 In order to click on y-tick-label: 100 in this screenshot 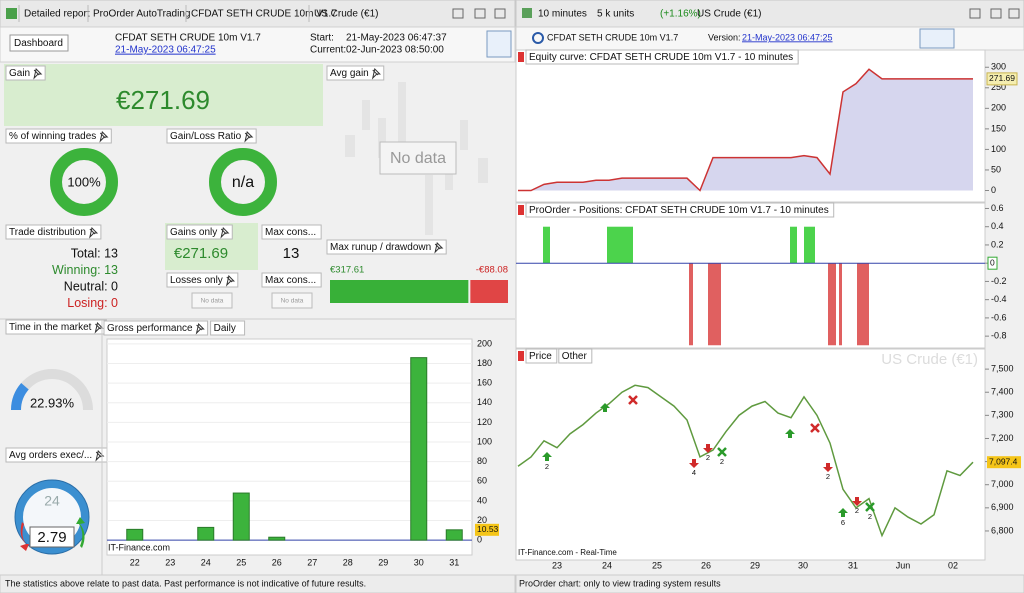, I will do `click(998, 149)`.